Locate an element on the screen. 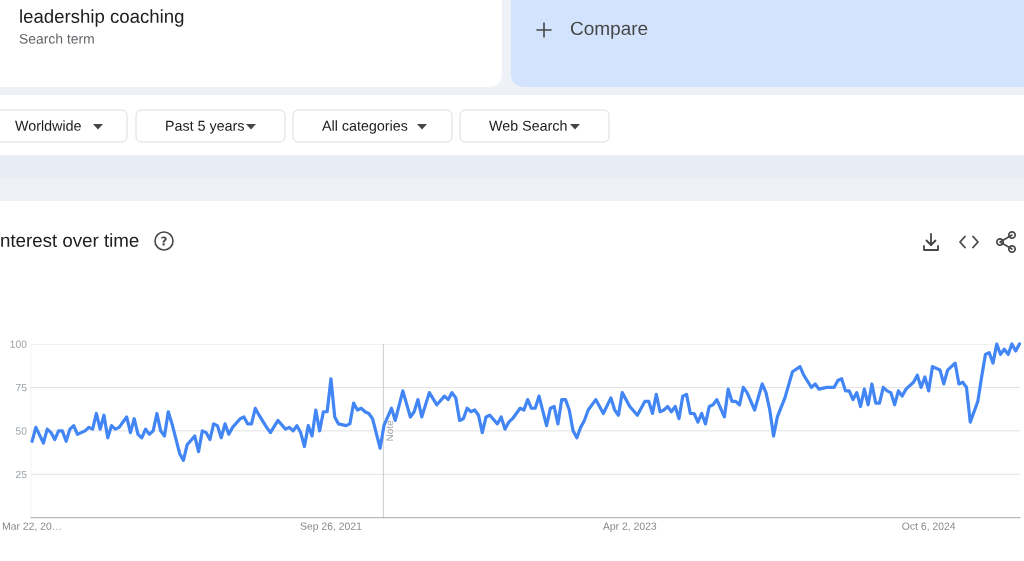 The height and width of the screenshot is (561, 1024). y-tick-label: 25 is located at coordinates (21, 474).